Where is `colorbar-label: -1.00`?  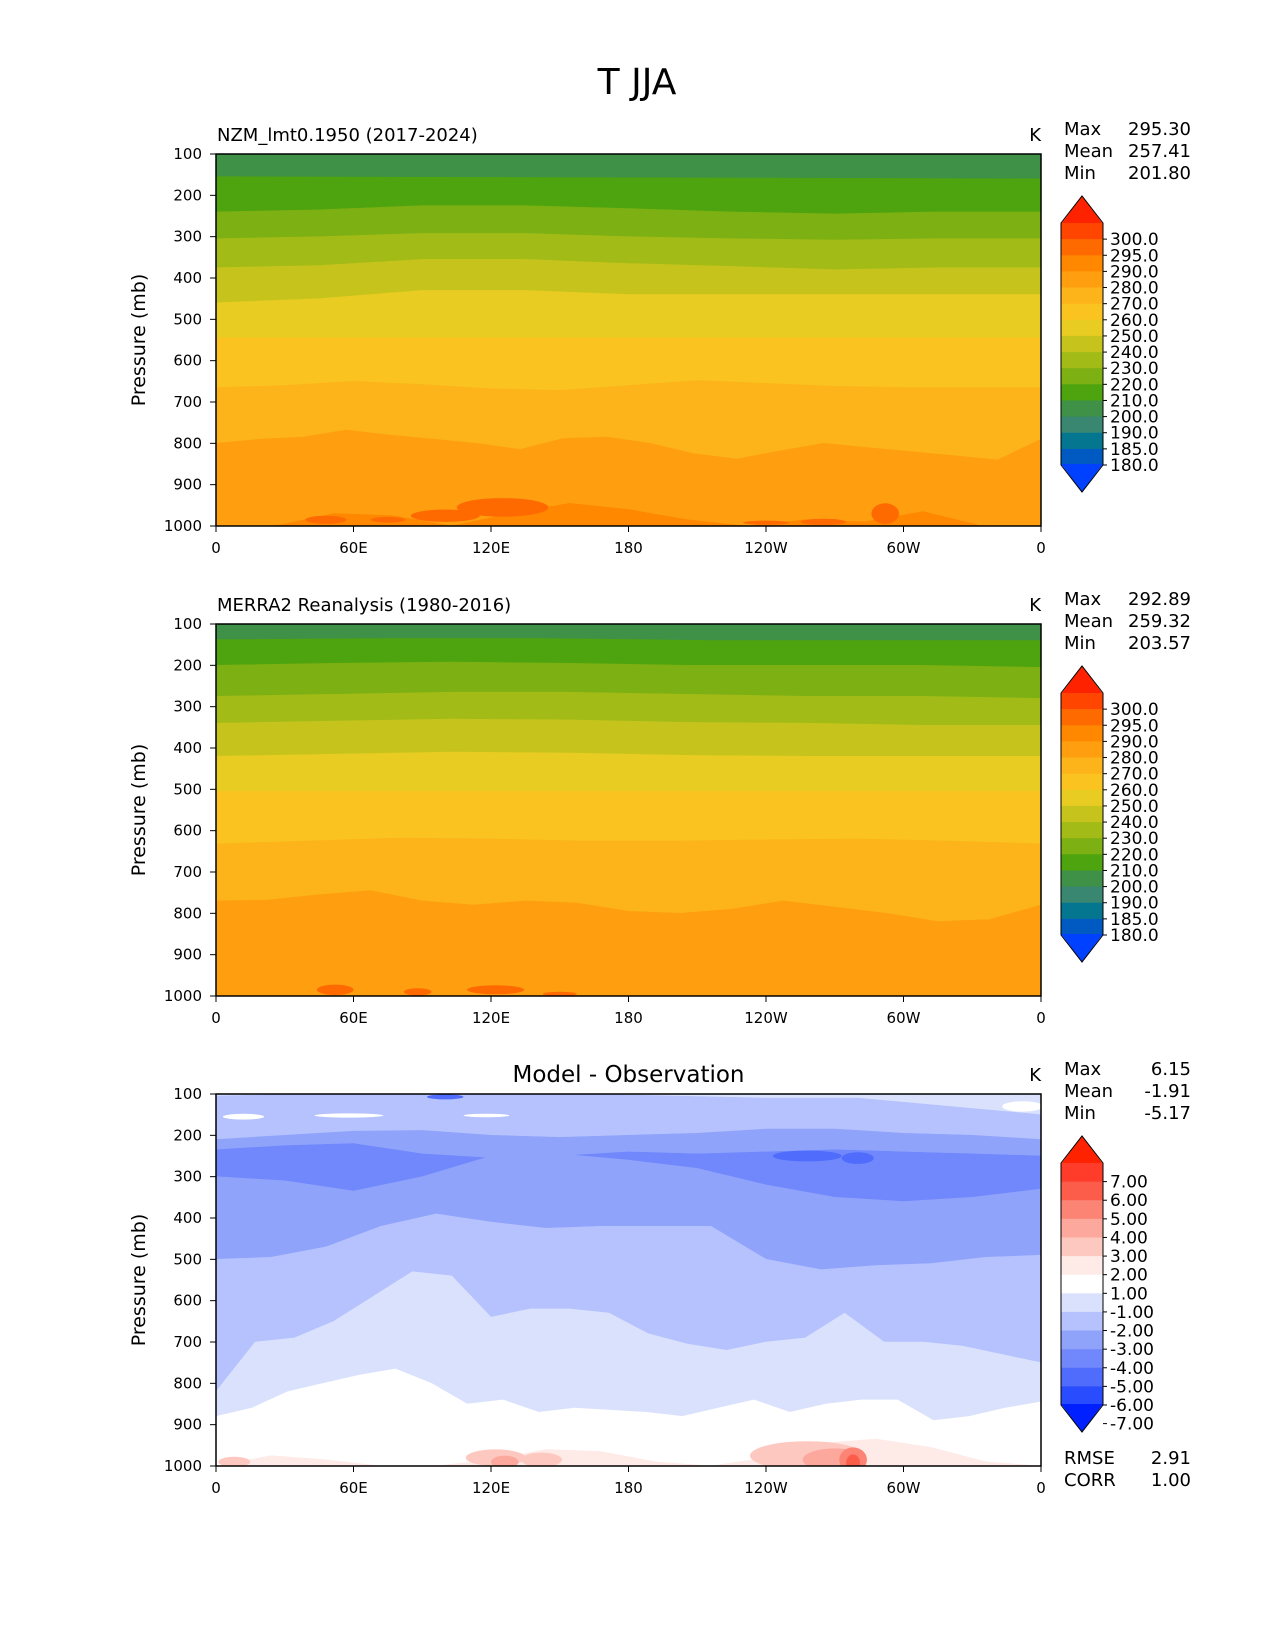 colorbar-label: -1.00 is located at coordinates (1132, 1313).